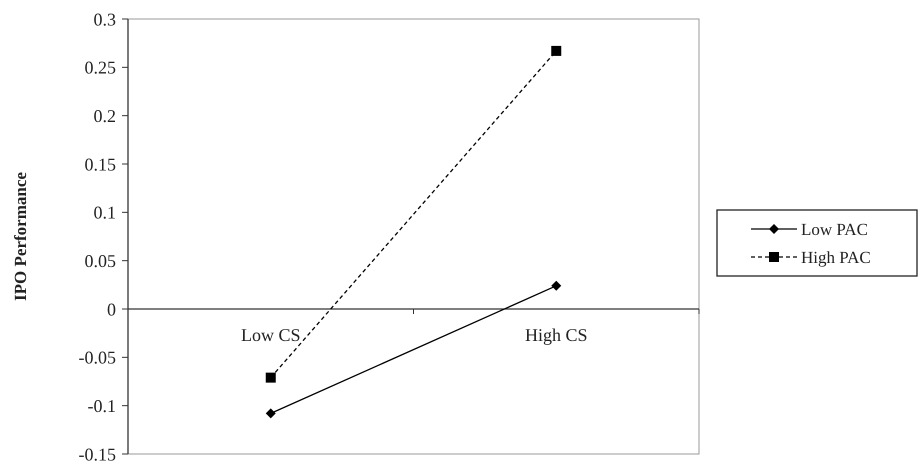 The width and height of the screenshot is (922, 470). Describe the element at coordinates (102, 406) in the screenshot. I see `y-tick-label: -0.1` at that location.